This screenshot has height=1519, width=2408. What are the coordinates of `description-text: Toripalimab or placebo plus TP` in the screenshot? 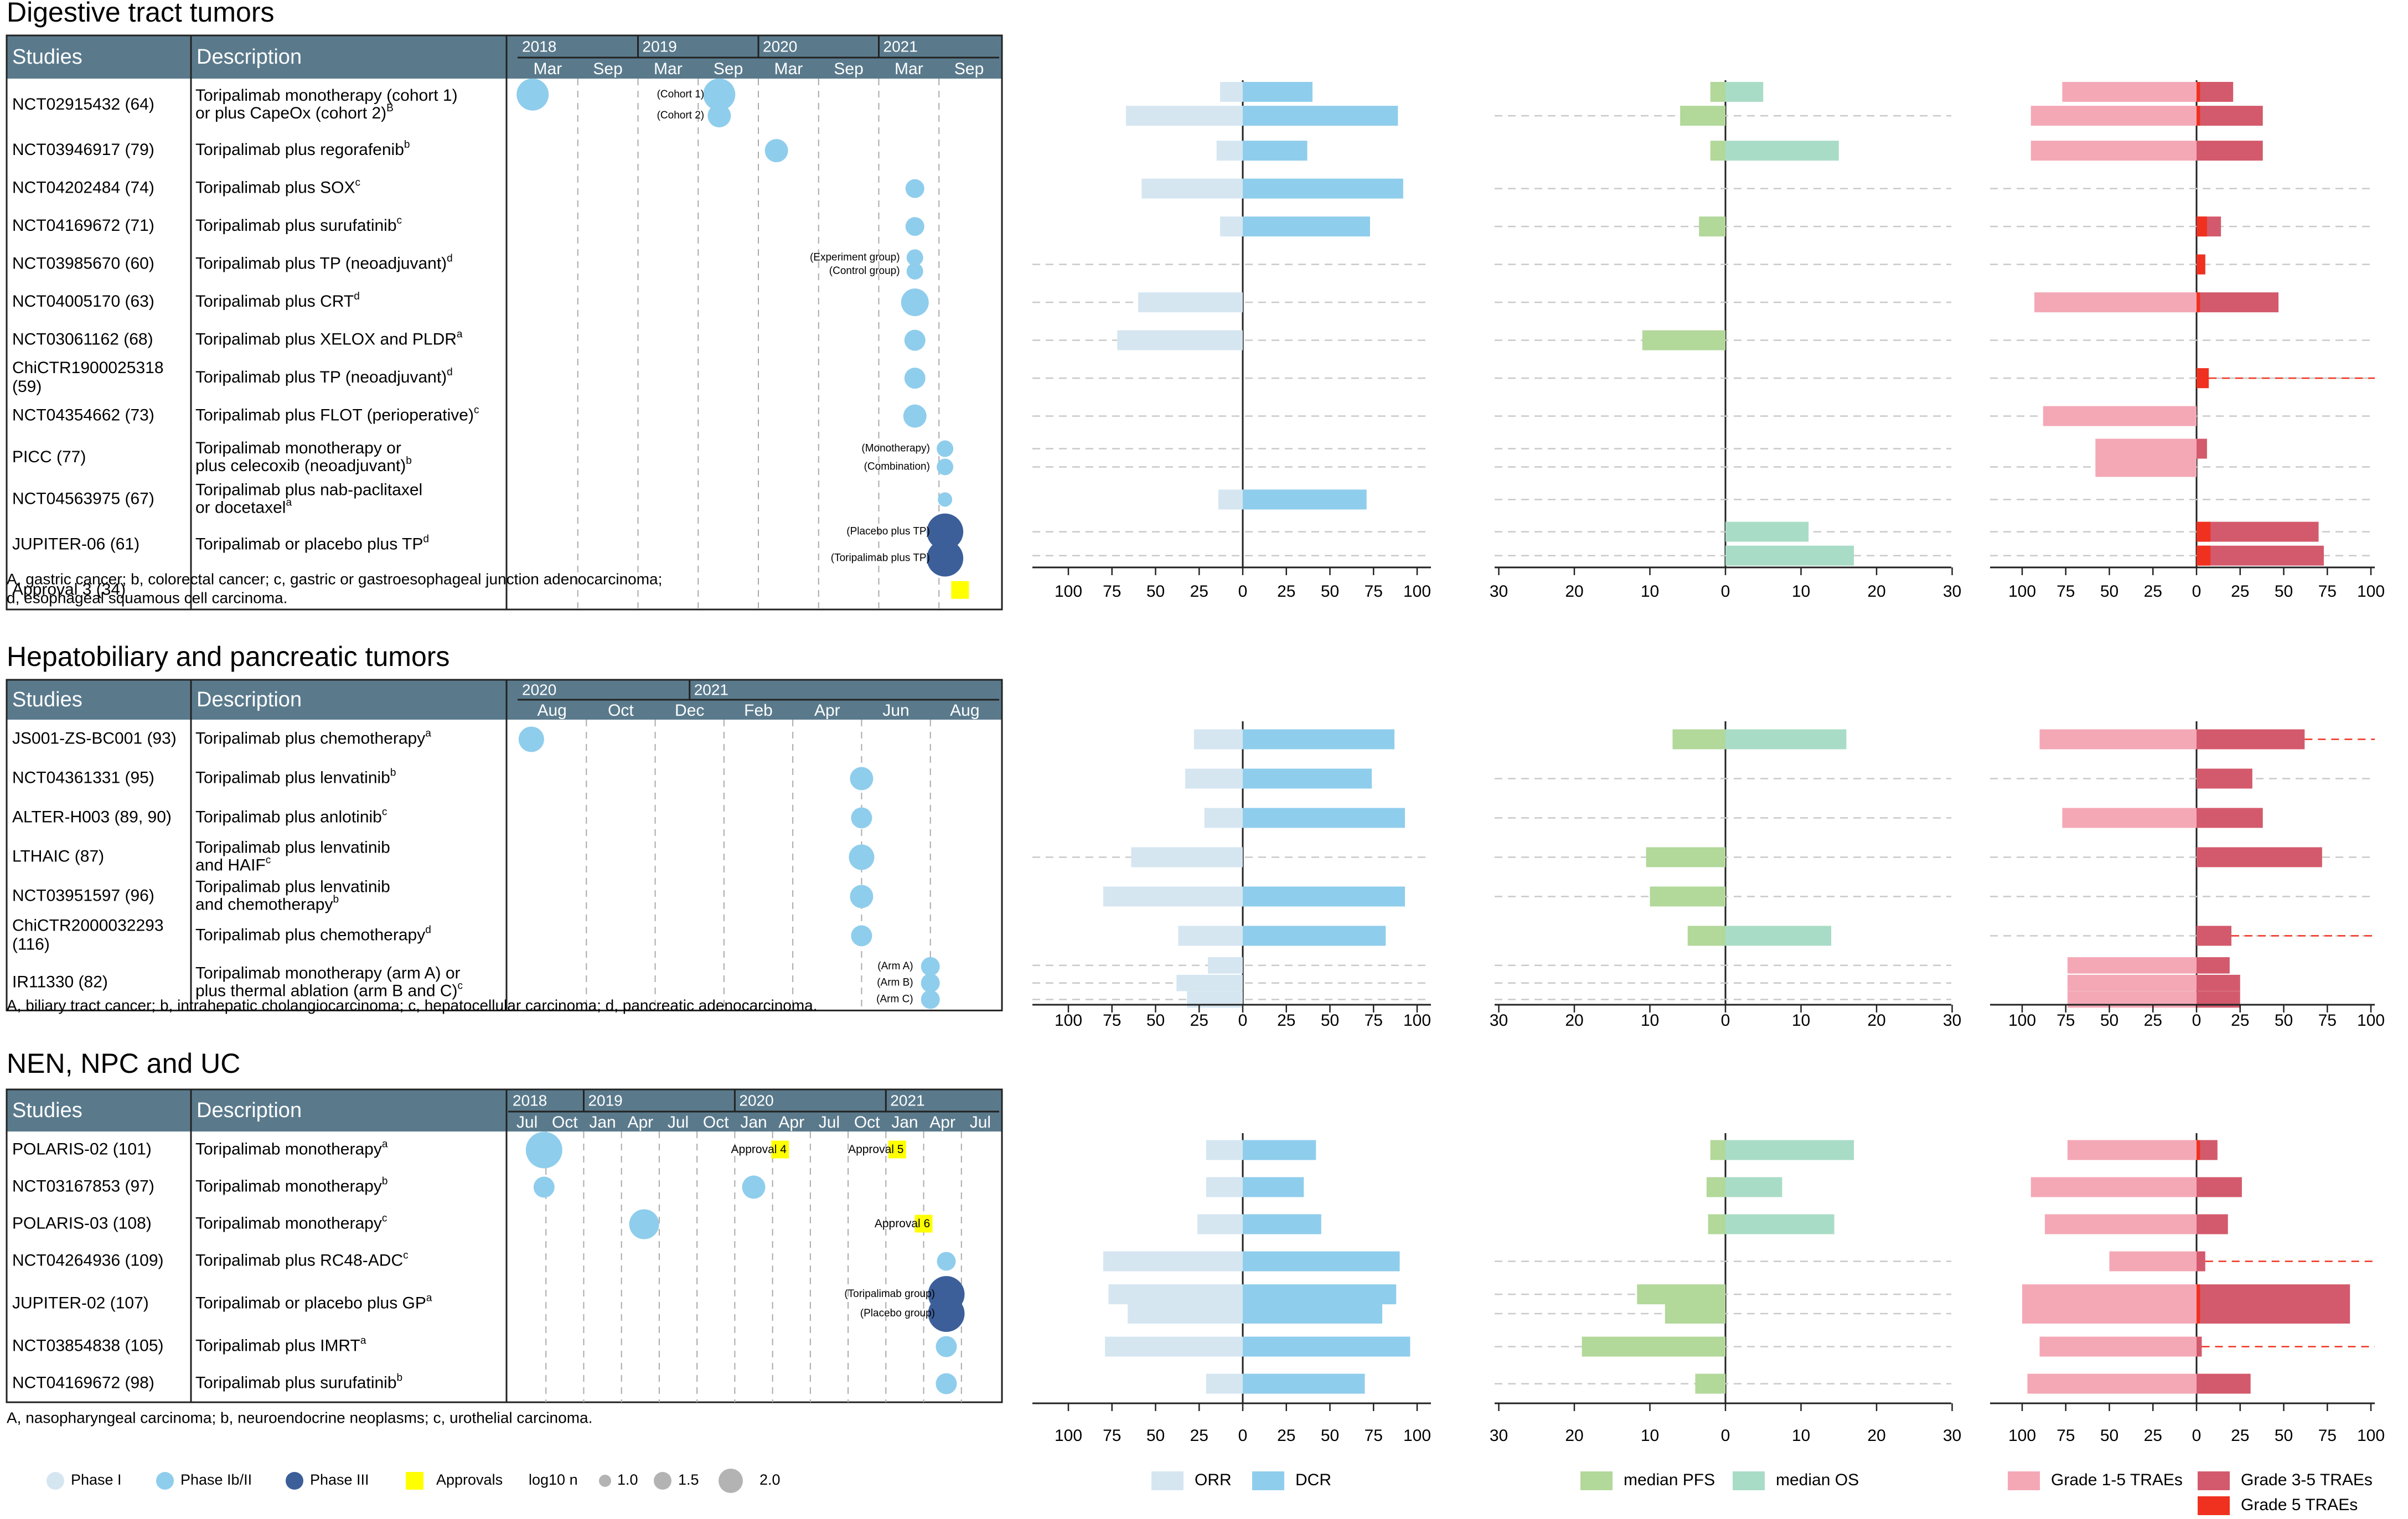 It's located at (309, 544).